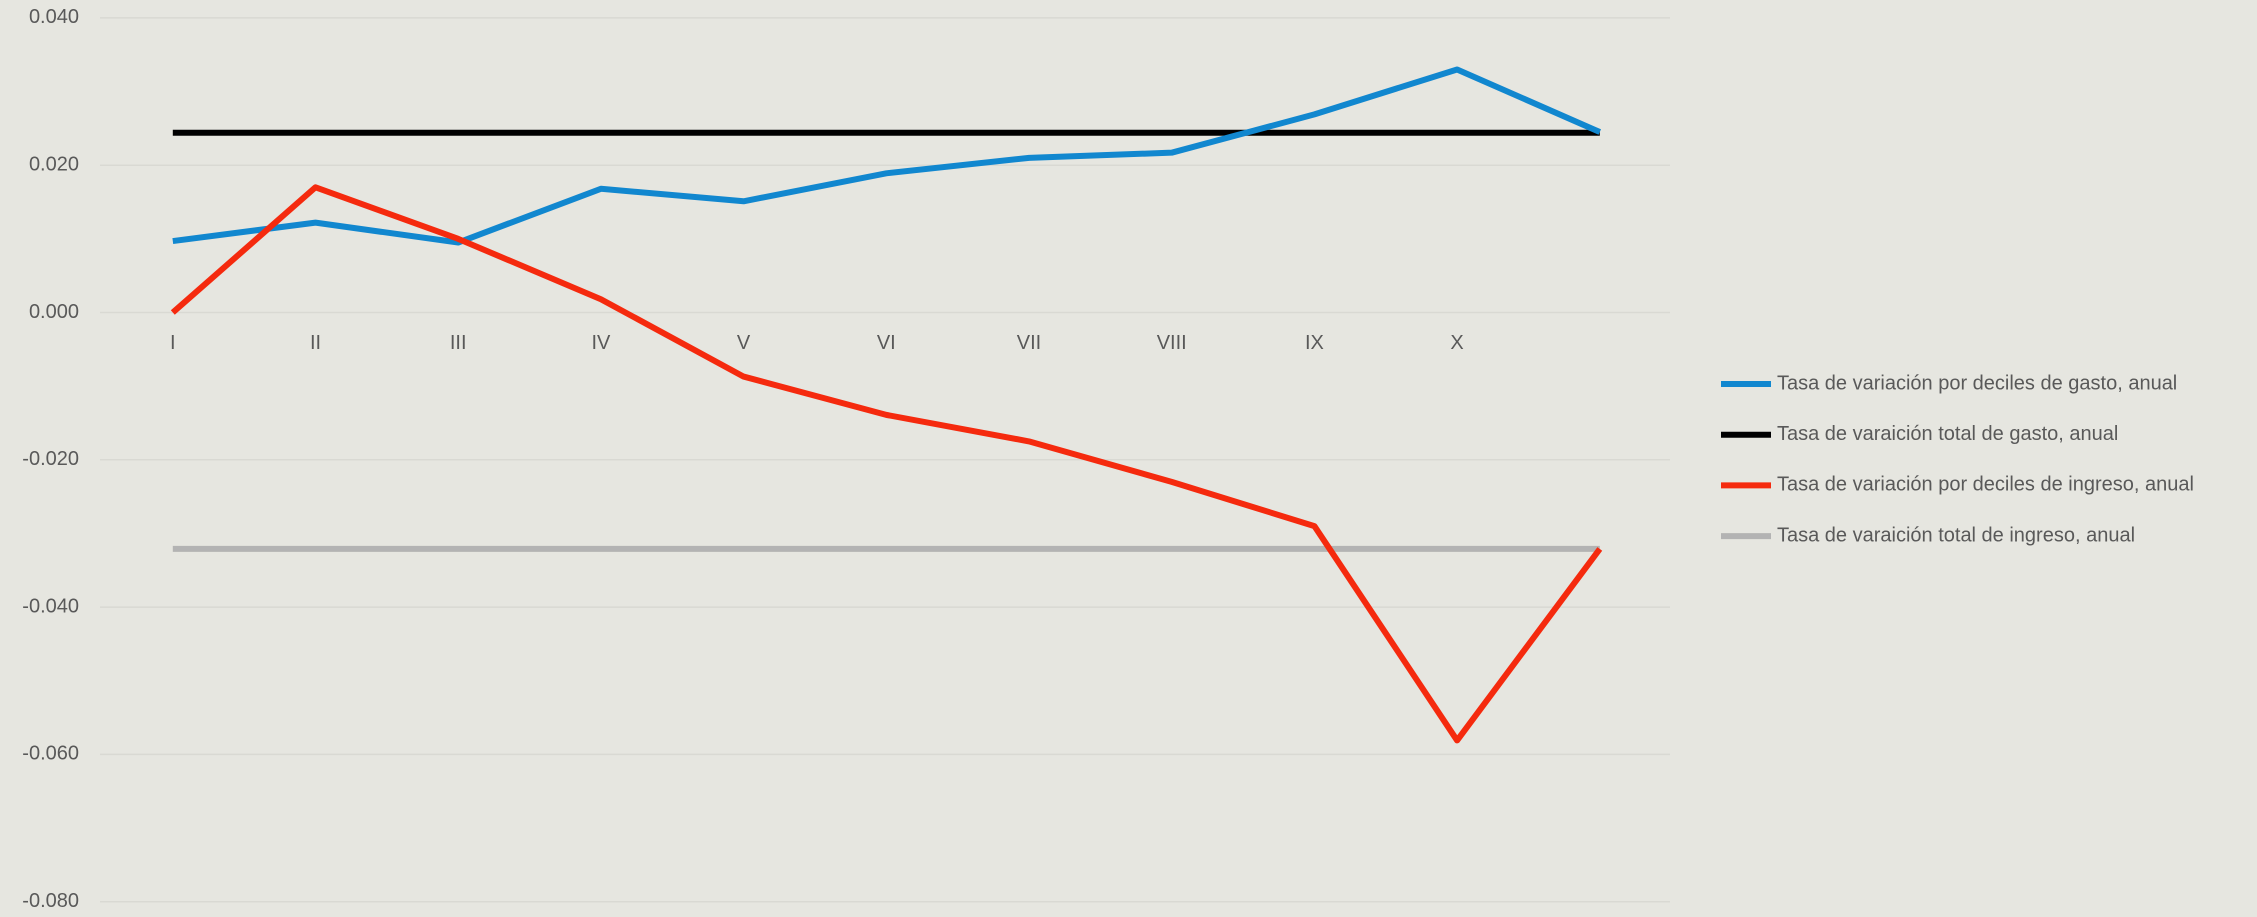 This screenshot has width=2257, height=917. What do you see at coordinates (1172, 343) in the screenshot?
I see `x-tick-label: VIII` at bounding box center [1172, 343].